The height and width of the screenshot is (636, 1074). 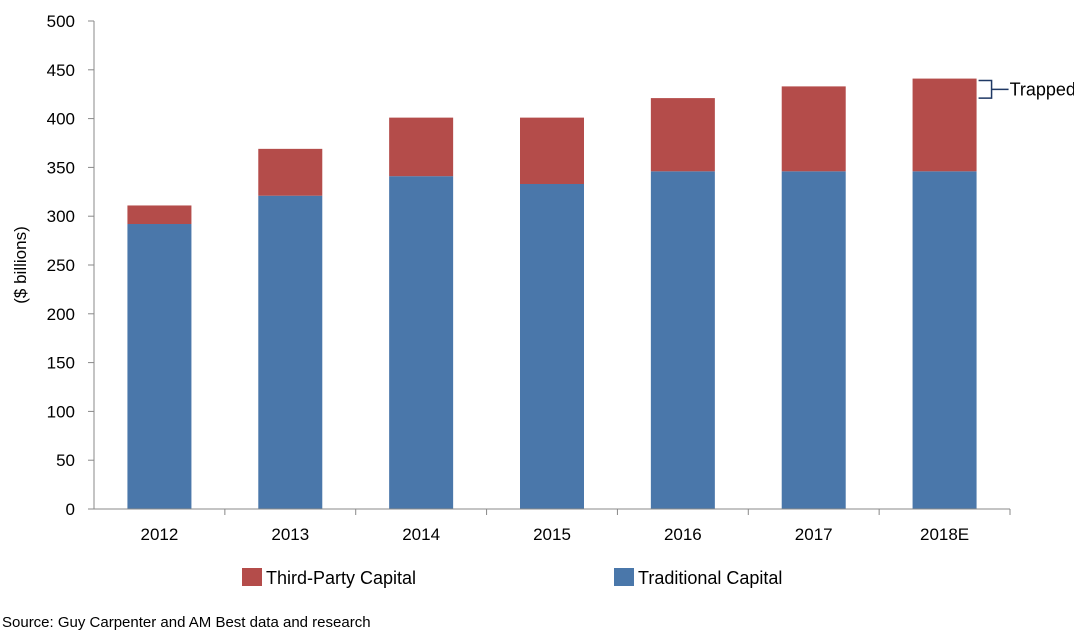 I want to click on x-tick-label: 2018E, so click(x=944, y=534).